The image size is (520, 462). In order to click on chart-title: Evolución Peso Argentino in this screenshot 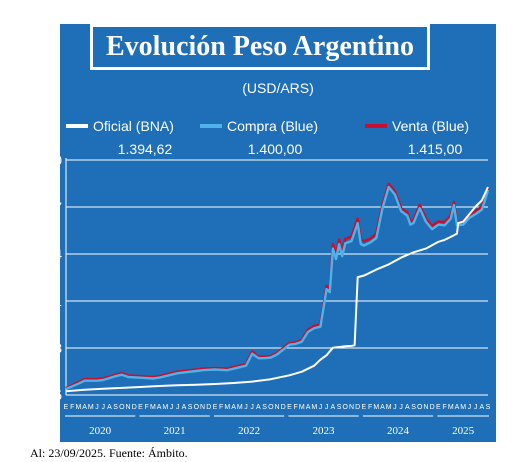, I will do `click(260, 47)`.